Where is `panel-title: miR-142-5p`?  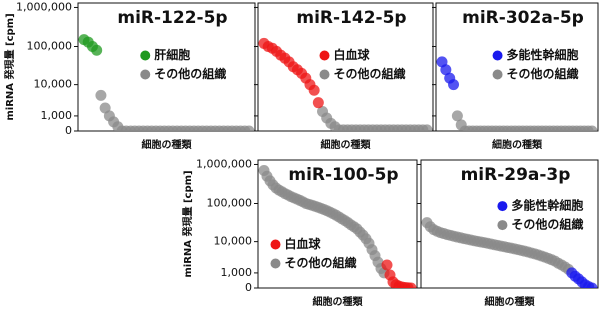
panel-title: miR-142-5p is located at coordinates (351, 18).